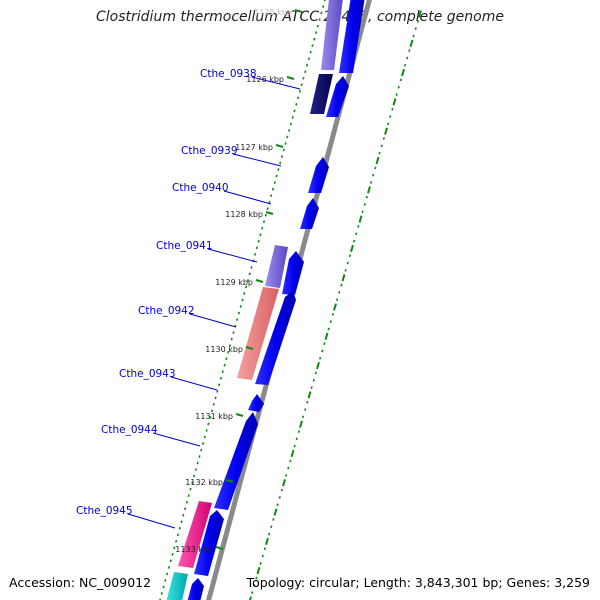  I want to click on kbp-tick-label: 1129 kbp, so click(234, 282).